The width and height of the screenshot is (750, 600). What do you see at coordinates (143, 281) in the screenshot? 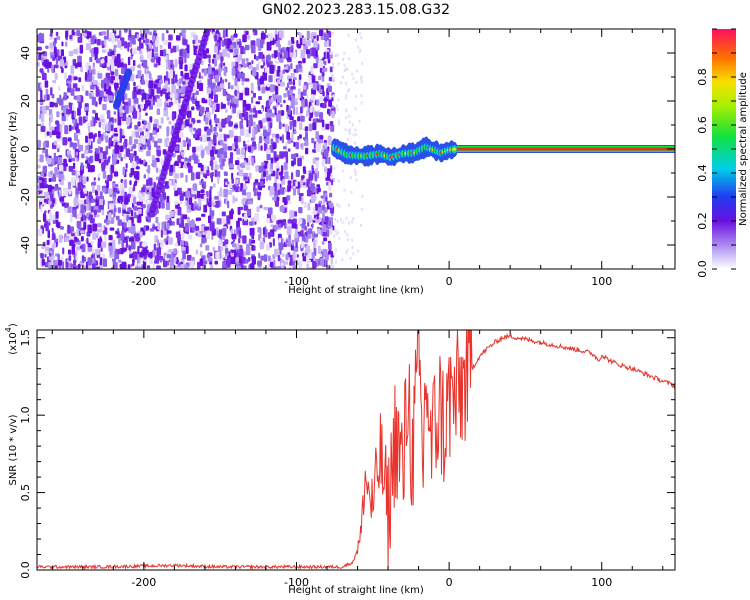
I see `x-tick-label: -200` at bounding box center [143, 281].